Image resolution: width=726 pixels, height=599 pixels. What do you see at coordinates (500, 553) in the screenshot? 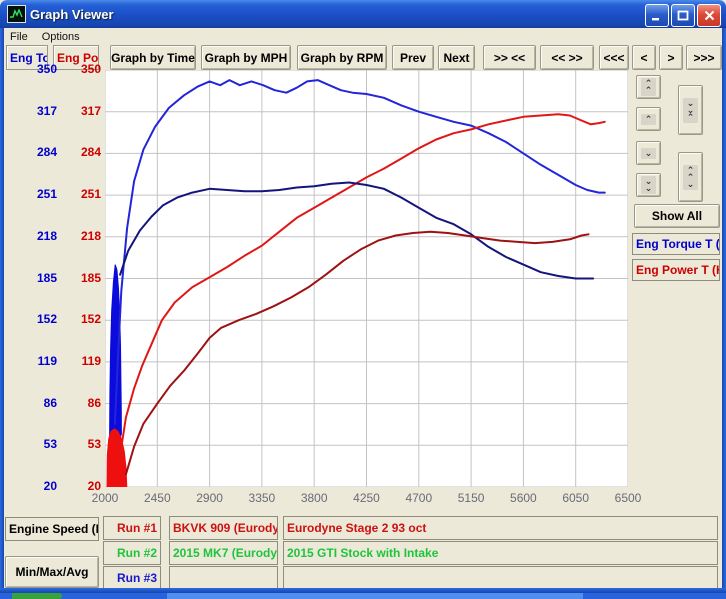
I see `run2-note-field: 2015 GTI Stock with Intake` at bounding box center [500, 553].